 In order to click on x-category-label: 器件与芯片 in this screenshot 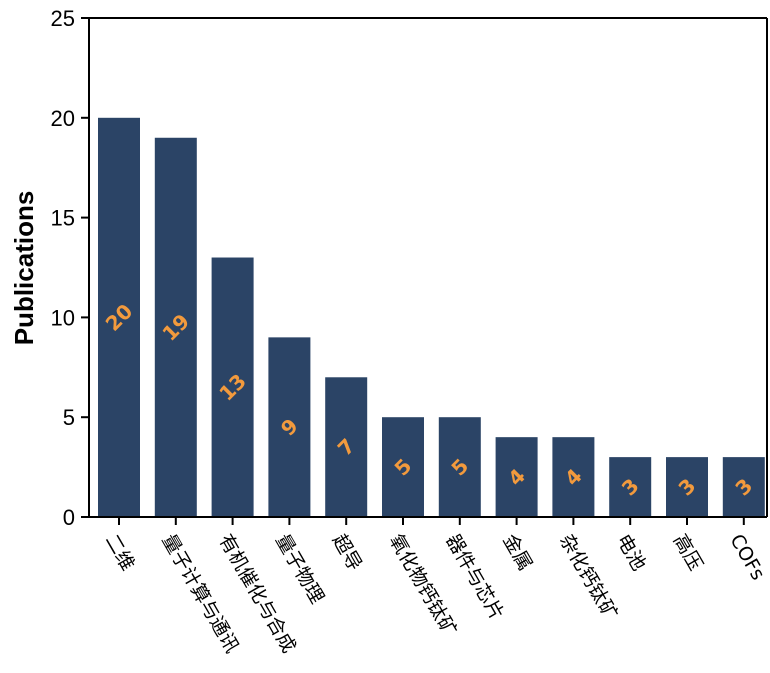, I will do `click(474, 577)`.